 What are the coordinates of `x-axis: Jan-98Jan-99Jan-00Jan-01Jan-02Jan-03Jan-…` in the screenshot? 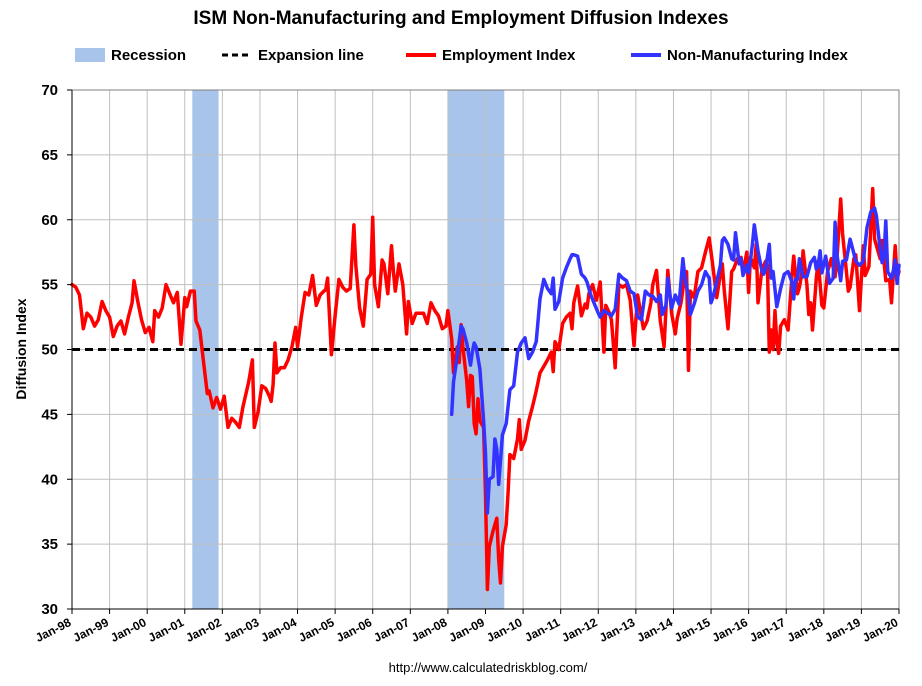 It's located at (467, 626).